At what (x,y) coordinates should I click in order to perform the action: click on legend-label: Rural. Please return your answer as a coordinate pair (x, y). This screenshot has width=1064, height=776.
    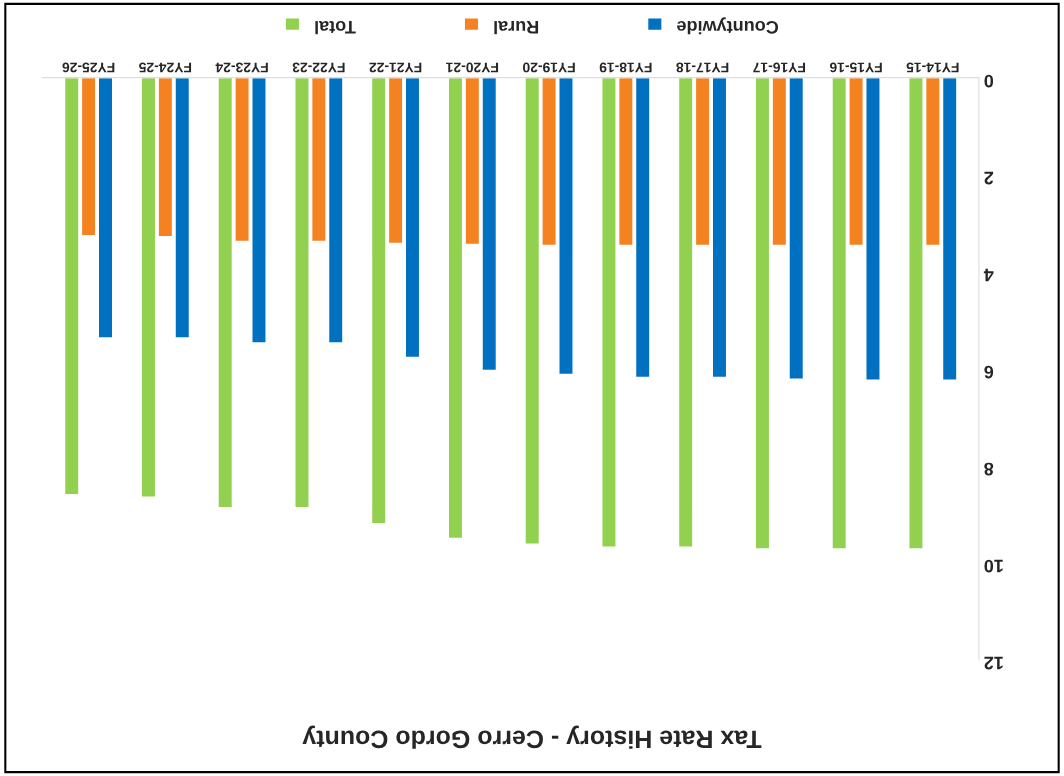
    Looking at the image, I should click on (516, 27).